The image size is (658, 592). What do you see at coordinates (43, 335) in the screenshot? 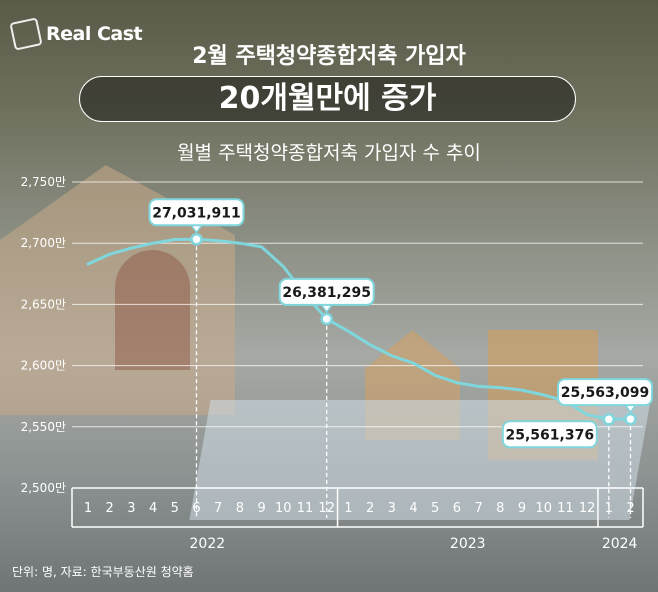
I see `y-axis-ticks: 2,750만 2,700만 2,650만 2,600만 2,550만 2,500만` at bounding box center [43, 335].